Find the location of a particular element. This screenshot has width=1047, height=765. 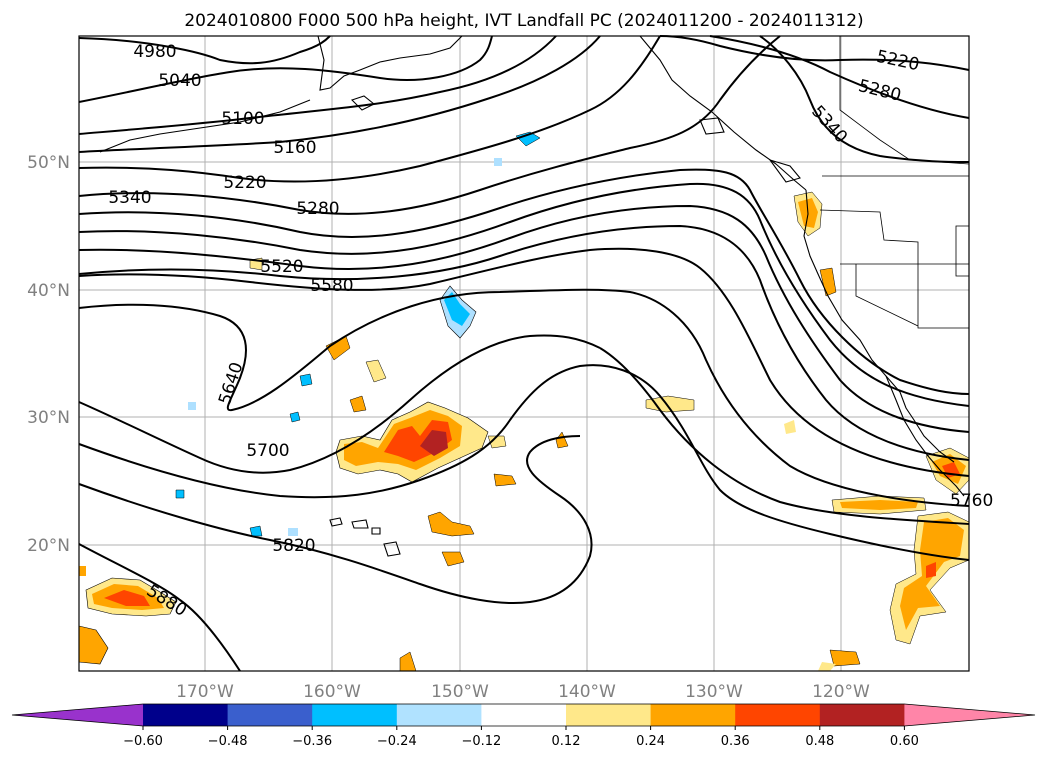

colorbar-tick-label: 0.60 is located at coordinates (904, 741).